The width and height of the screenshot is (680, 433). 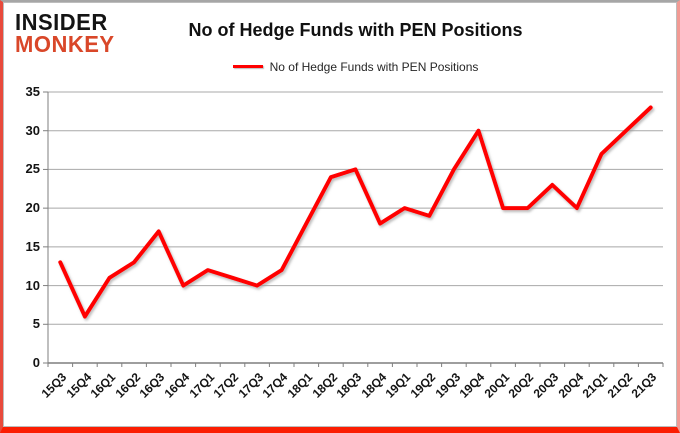 I want to click on chart-legend: No of Hedge Funds with PEN Positions, so click(x=355, y=66).